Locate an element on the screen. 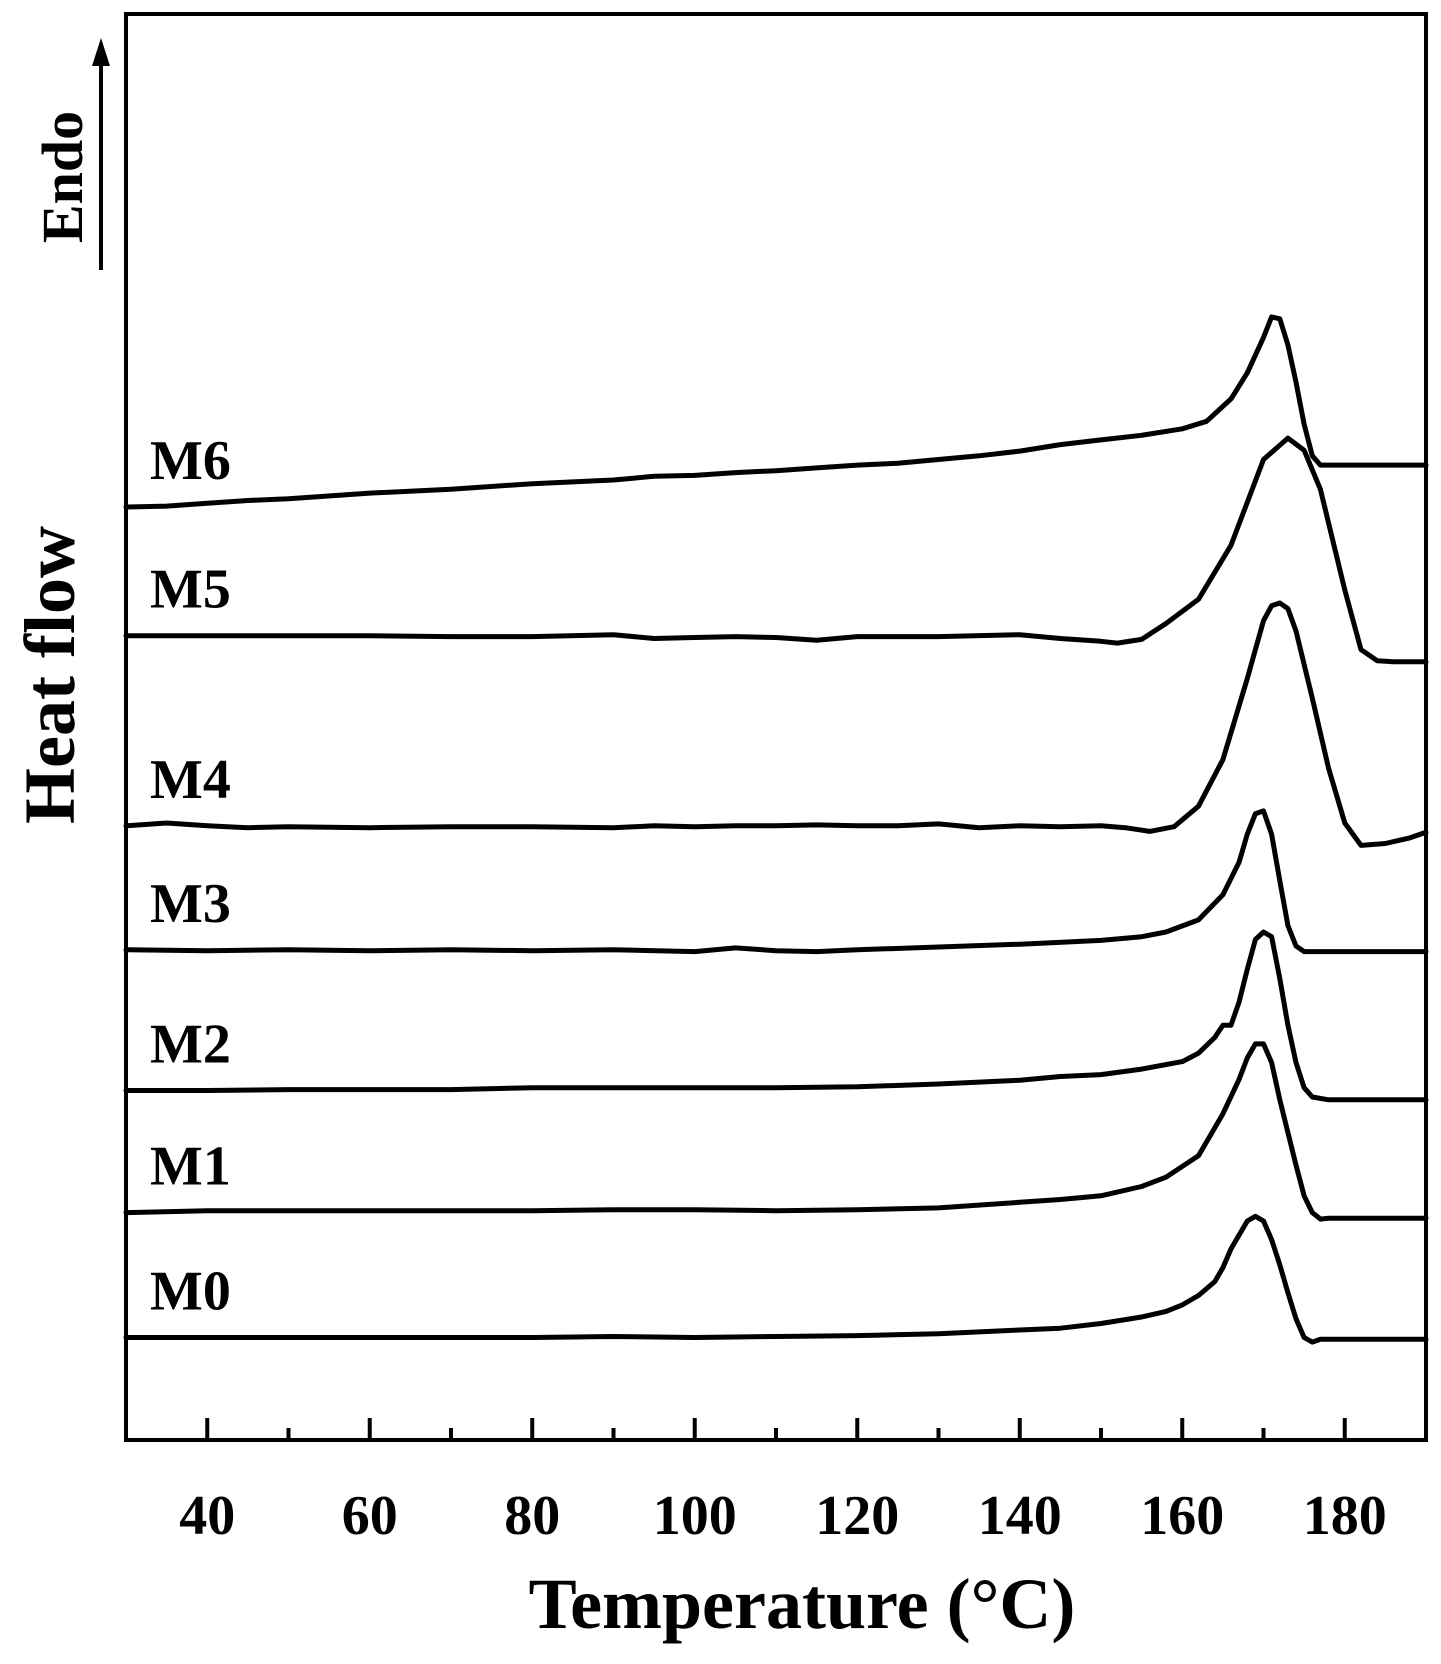 This screenshot has height=1664, width=1441. endo-indicator: Endo is located at coordinates (70, 154).